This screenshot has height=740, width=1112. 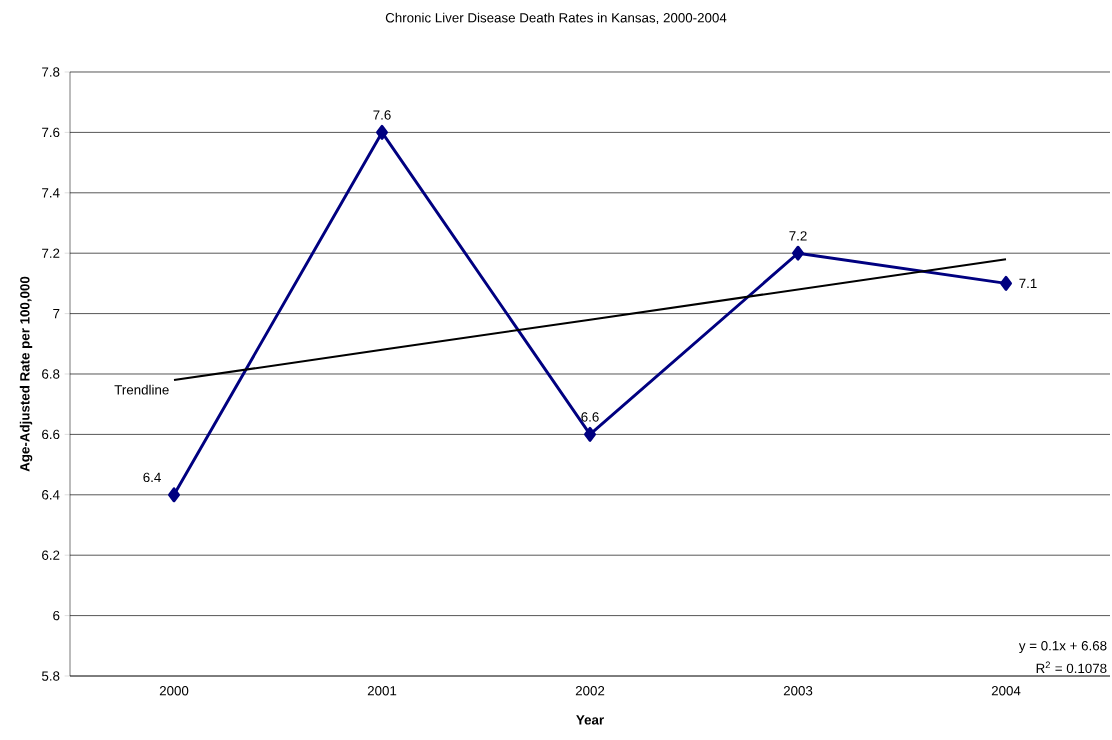 What do you see at coordinates (1028, 283) in the screenshot?
I see `data-label: 7.1` at bounding box center [1028, 283].